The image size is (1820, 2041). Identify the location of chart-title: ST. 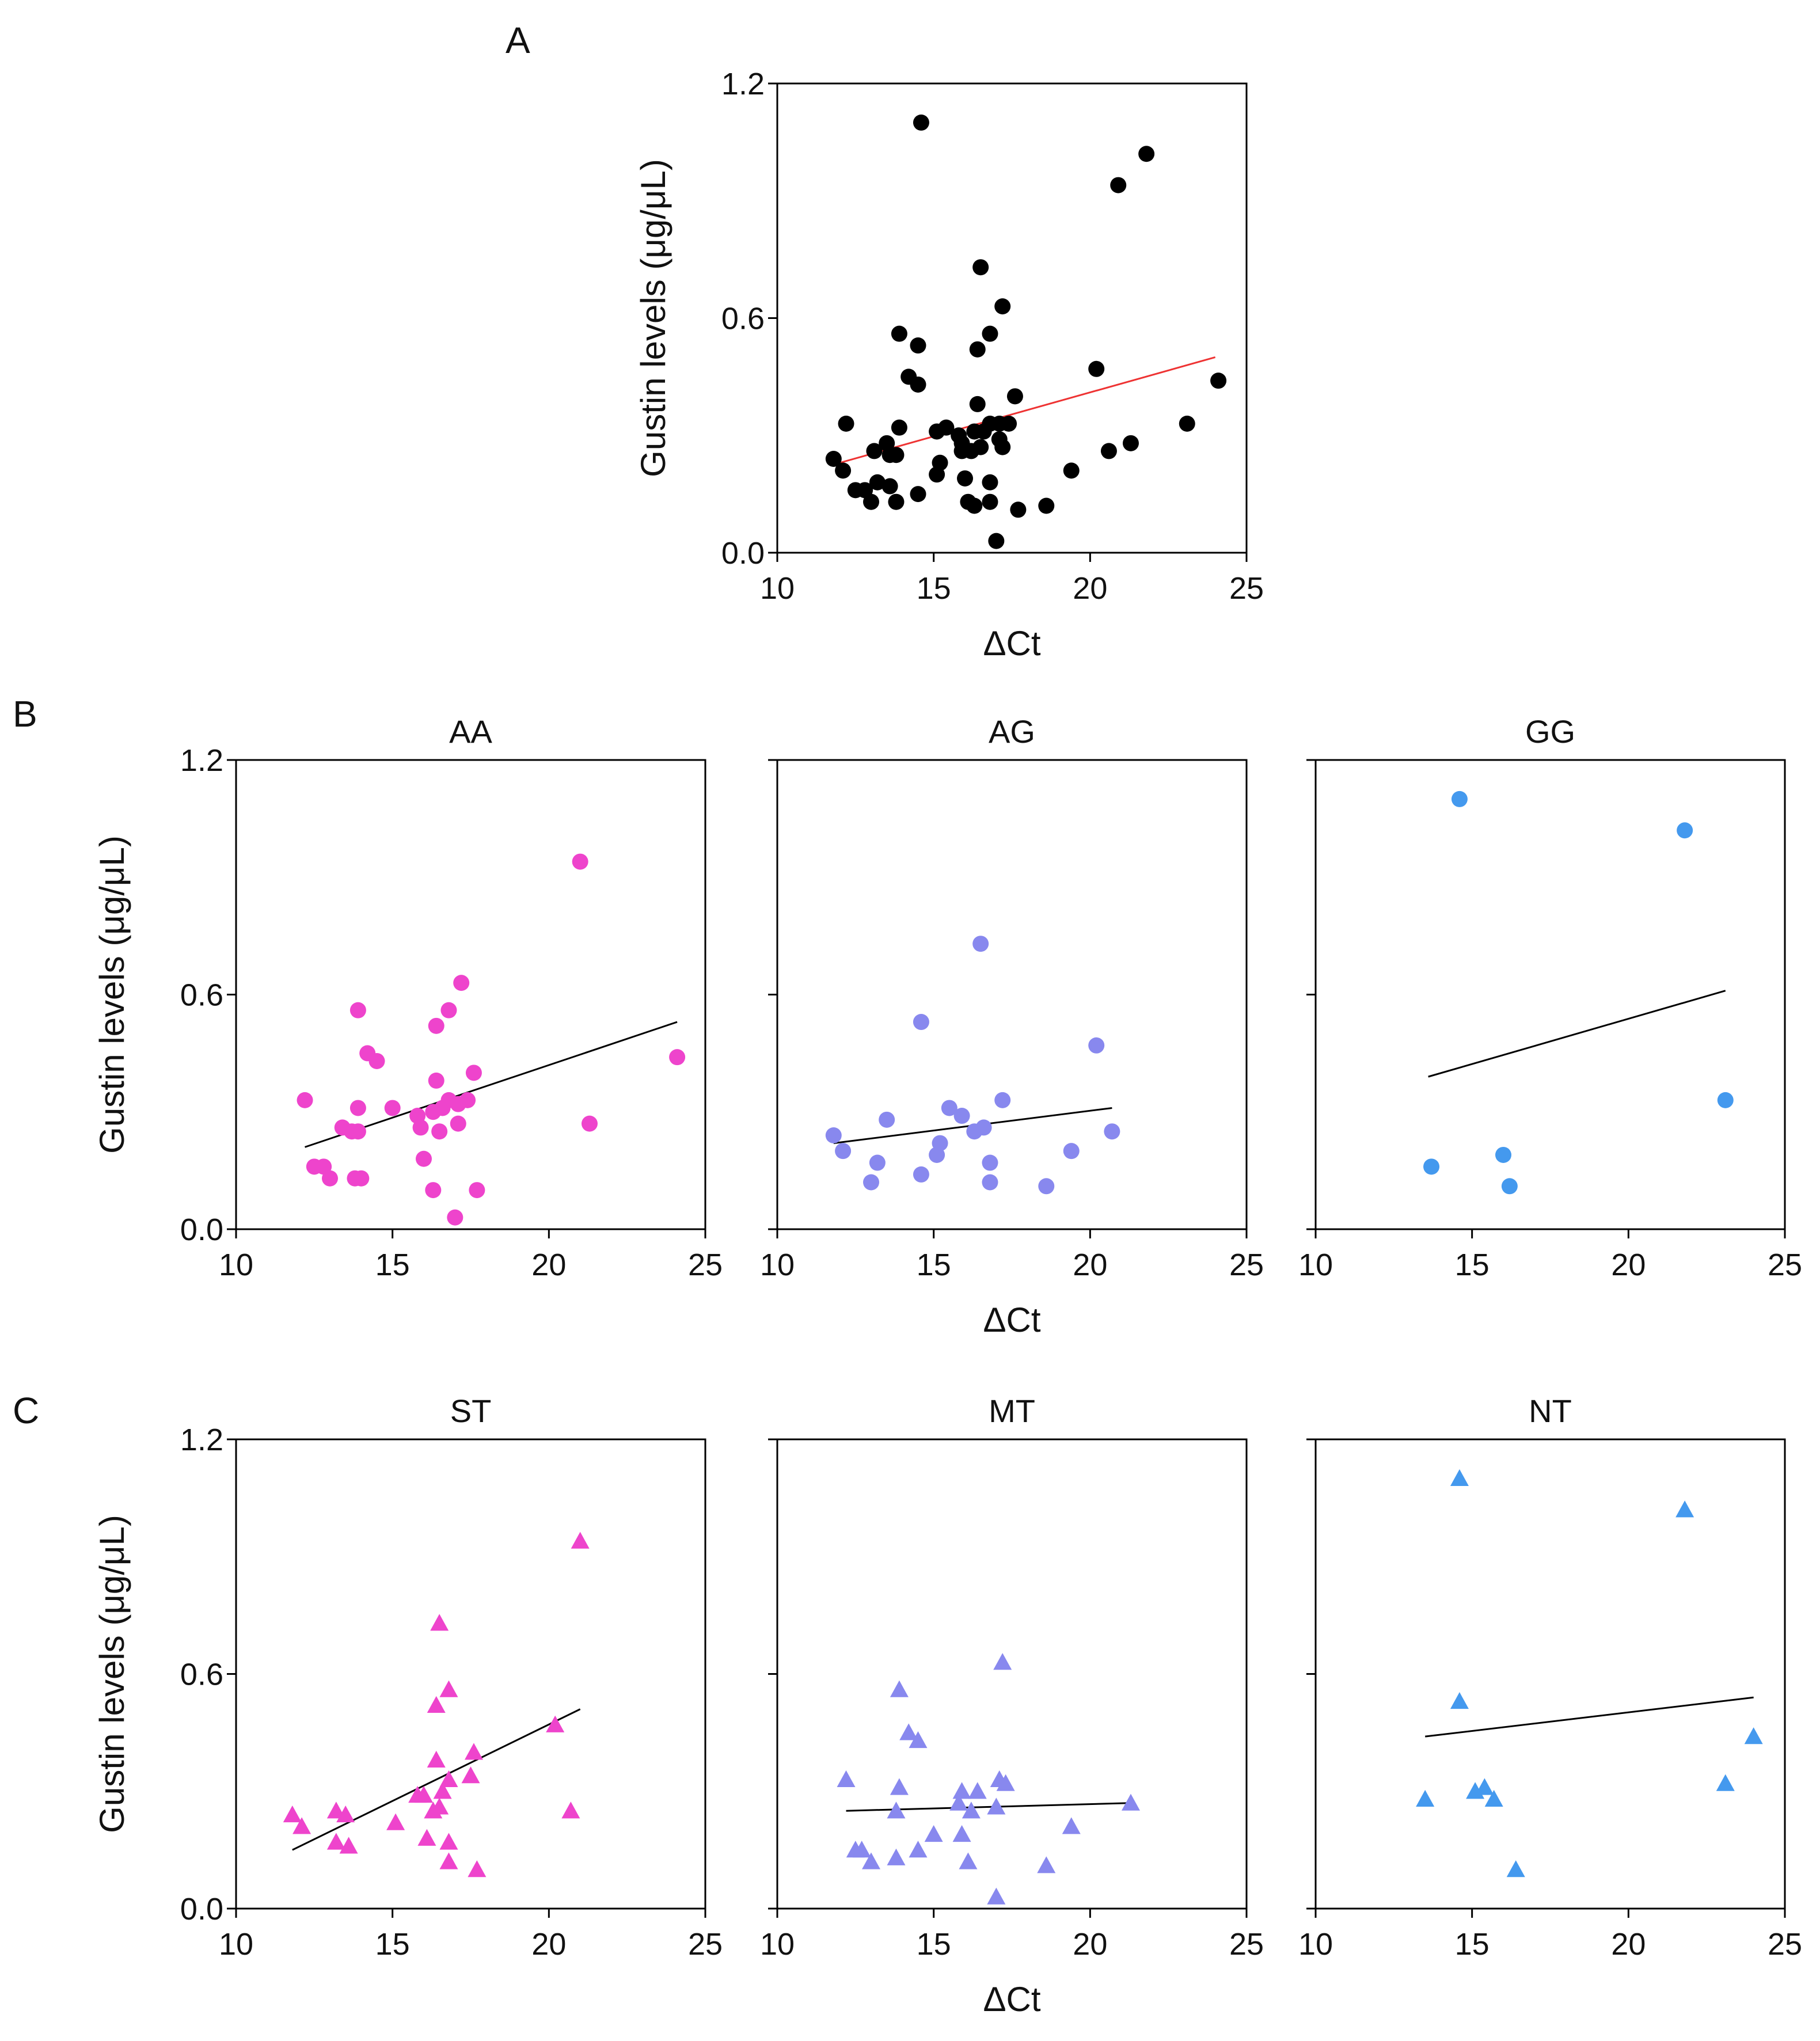
(471, 1411).